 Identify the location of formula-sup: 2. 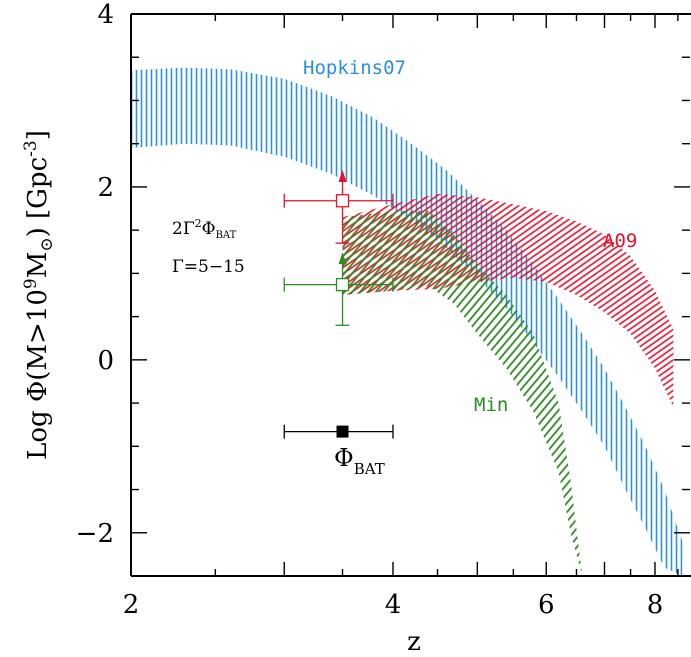
(198, 223).